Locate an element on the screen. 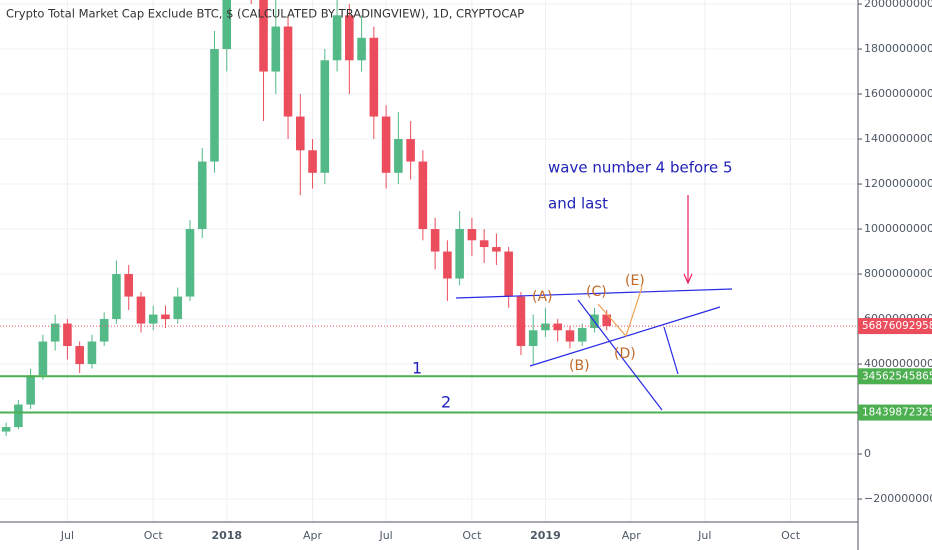 The width and height of the screenshot is (932, 550). wave-label: (D) is located at coordinates (625, 354).